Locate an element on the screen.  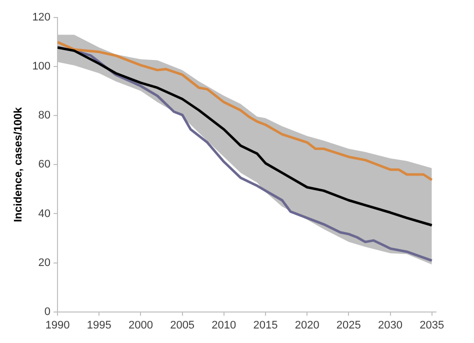
x-tick-label: 2015 is located at coordinates (265, 325).